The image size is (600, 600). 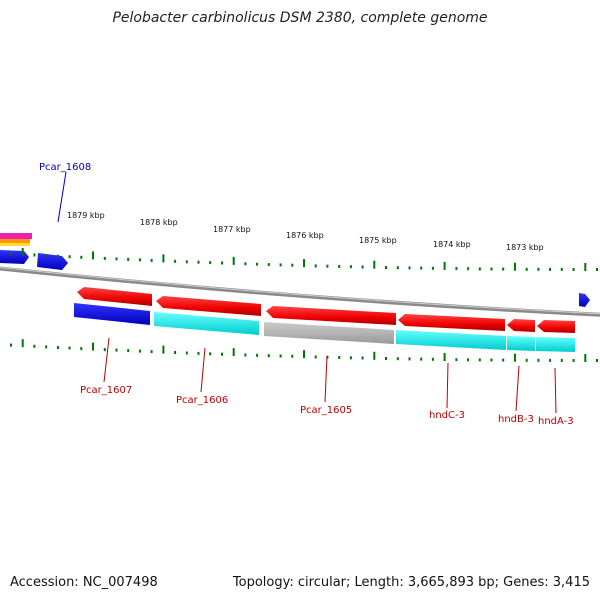 What do you see at coordinates (65, 167) in the screenshot?
I see `label-pcar-1608: Pcar_1608` at bounding box center [65, 167].